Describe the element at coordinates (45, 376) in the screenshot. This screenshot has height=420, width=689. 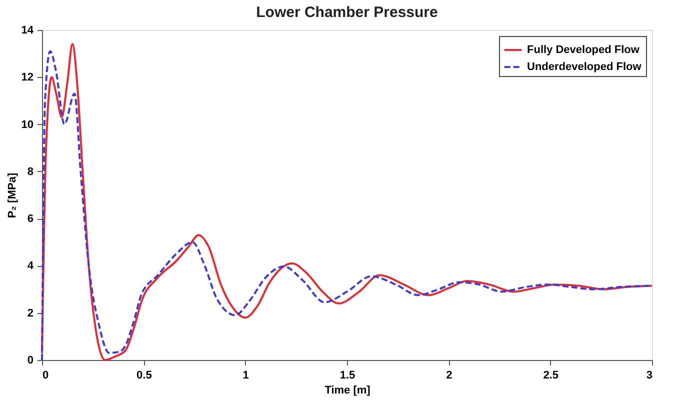
I see `x-tick-label: 0` at that location.